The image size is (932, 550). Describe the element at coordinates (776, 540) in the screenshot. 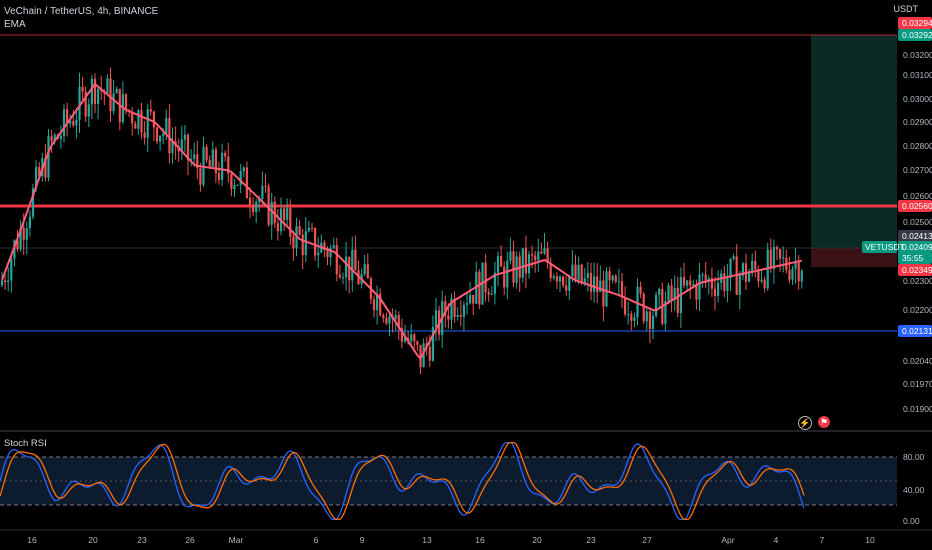

I see `time-tick: 4` at that location.